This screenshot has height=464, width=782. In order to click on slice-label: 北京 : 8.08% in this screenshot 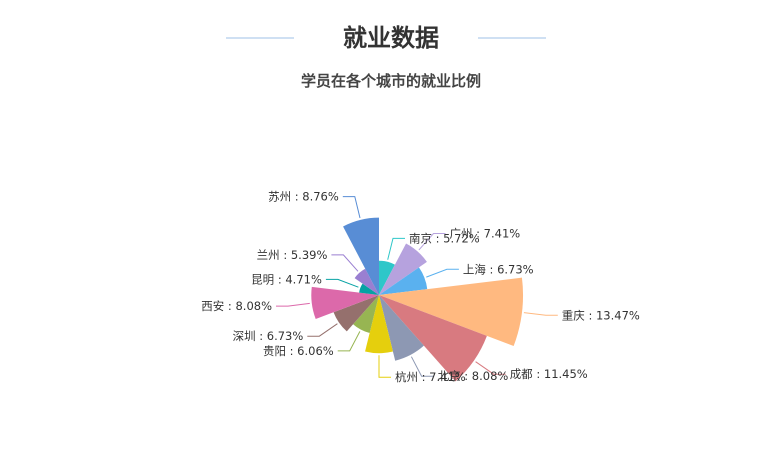, I will do `click(473, 376)`.